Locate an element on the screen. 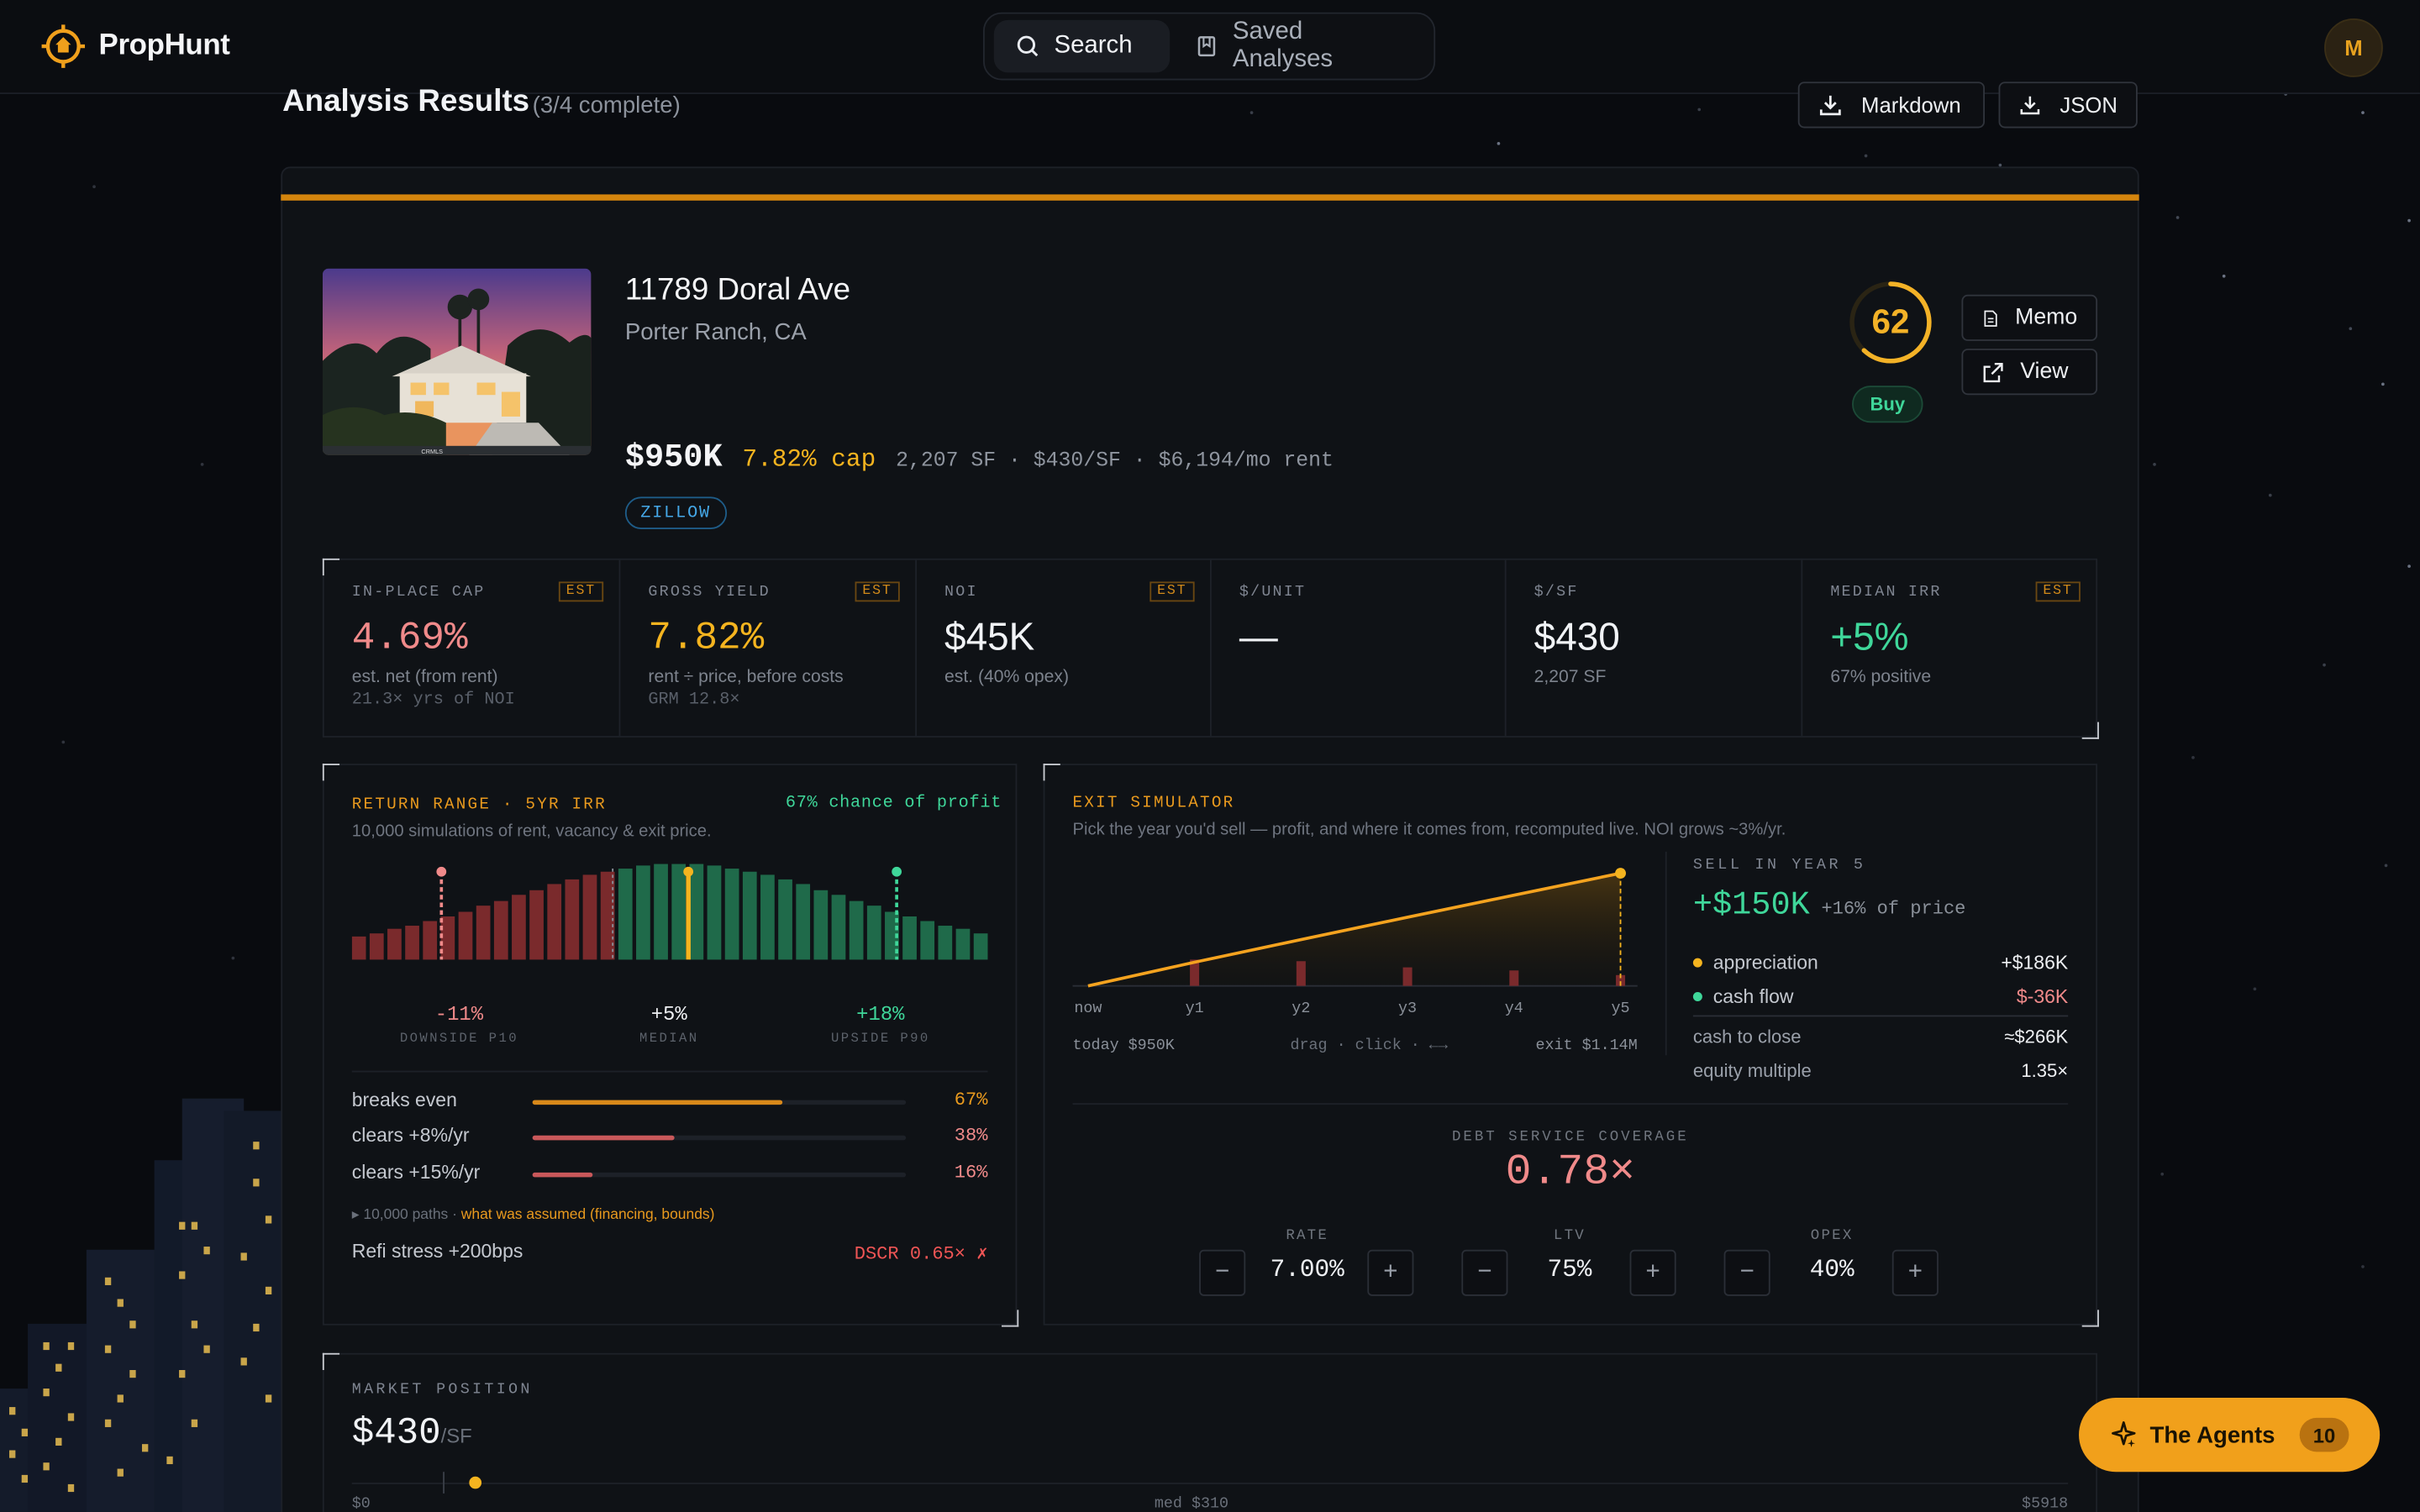  memo-button: Memo is located at coordinates (2030, 317).